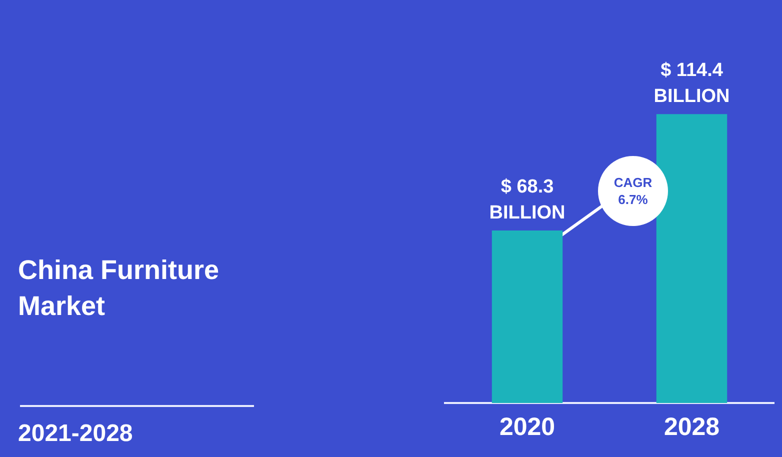 The image size is (782, 457). What do you see at coordinates (527, 426) in the screenshot?
I see `x-tick-label: 2020` at bounding box center [527, 426].